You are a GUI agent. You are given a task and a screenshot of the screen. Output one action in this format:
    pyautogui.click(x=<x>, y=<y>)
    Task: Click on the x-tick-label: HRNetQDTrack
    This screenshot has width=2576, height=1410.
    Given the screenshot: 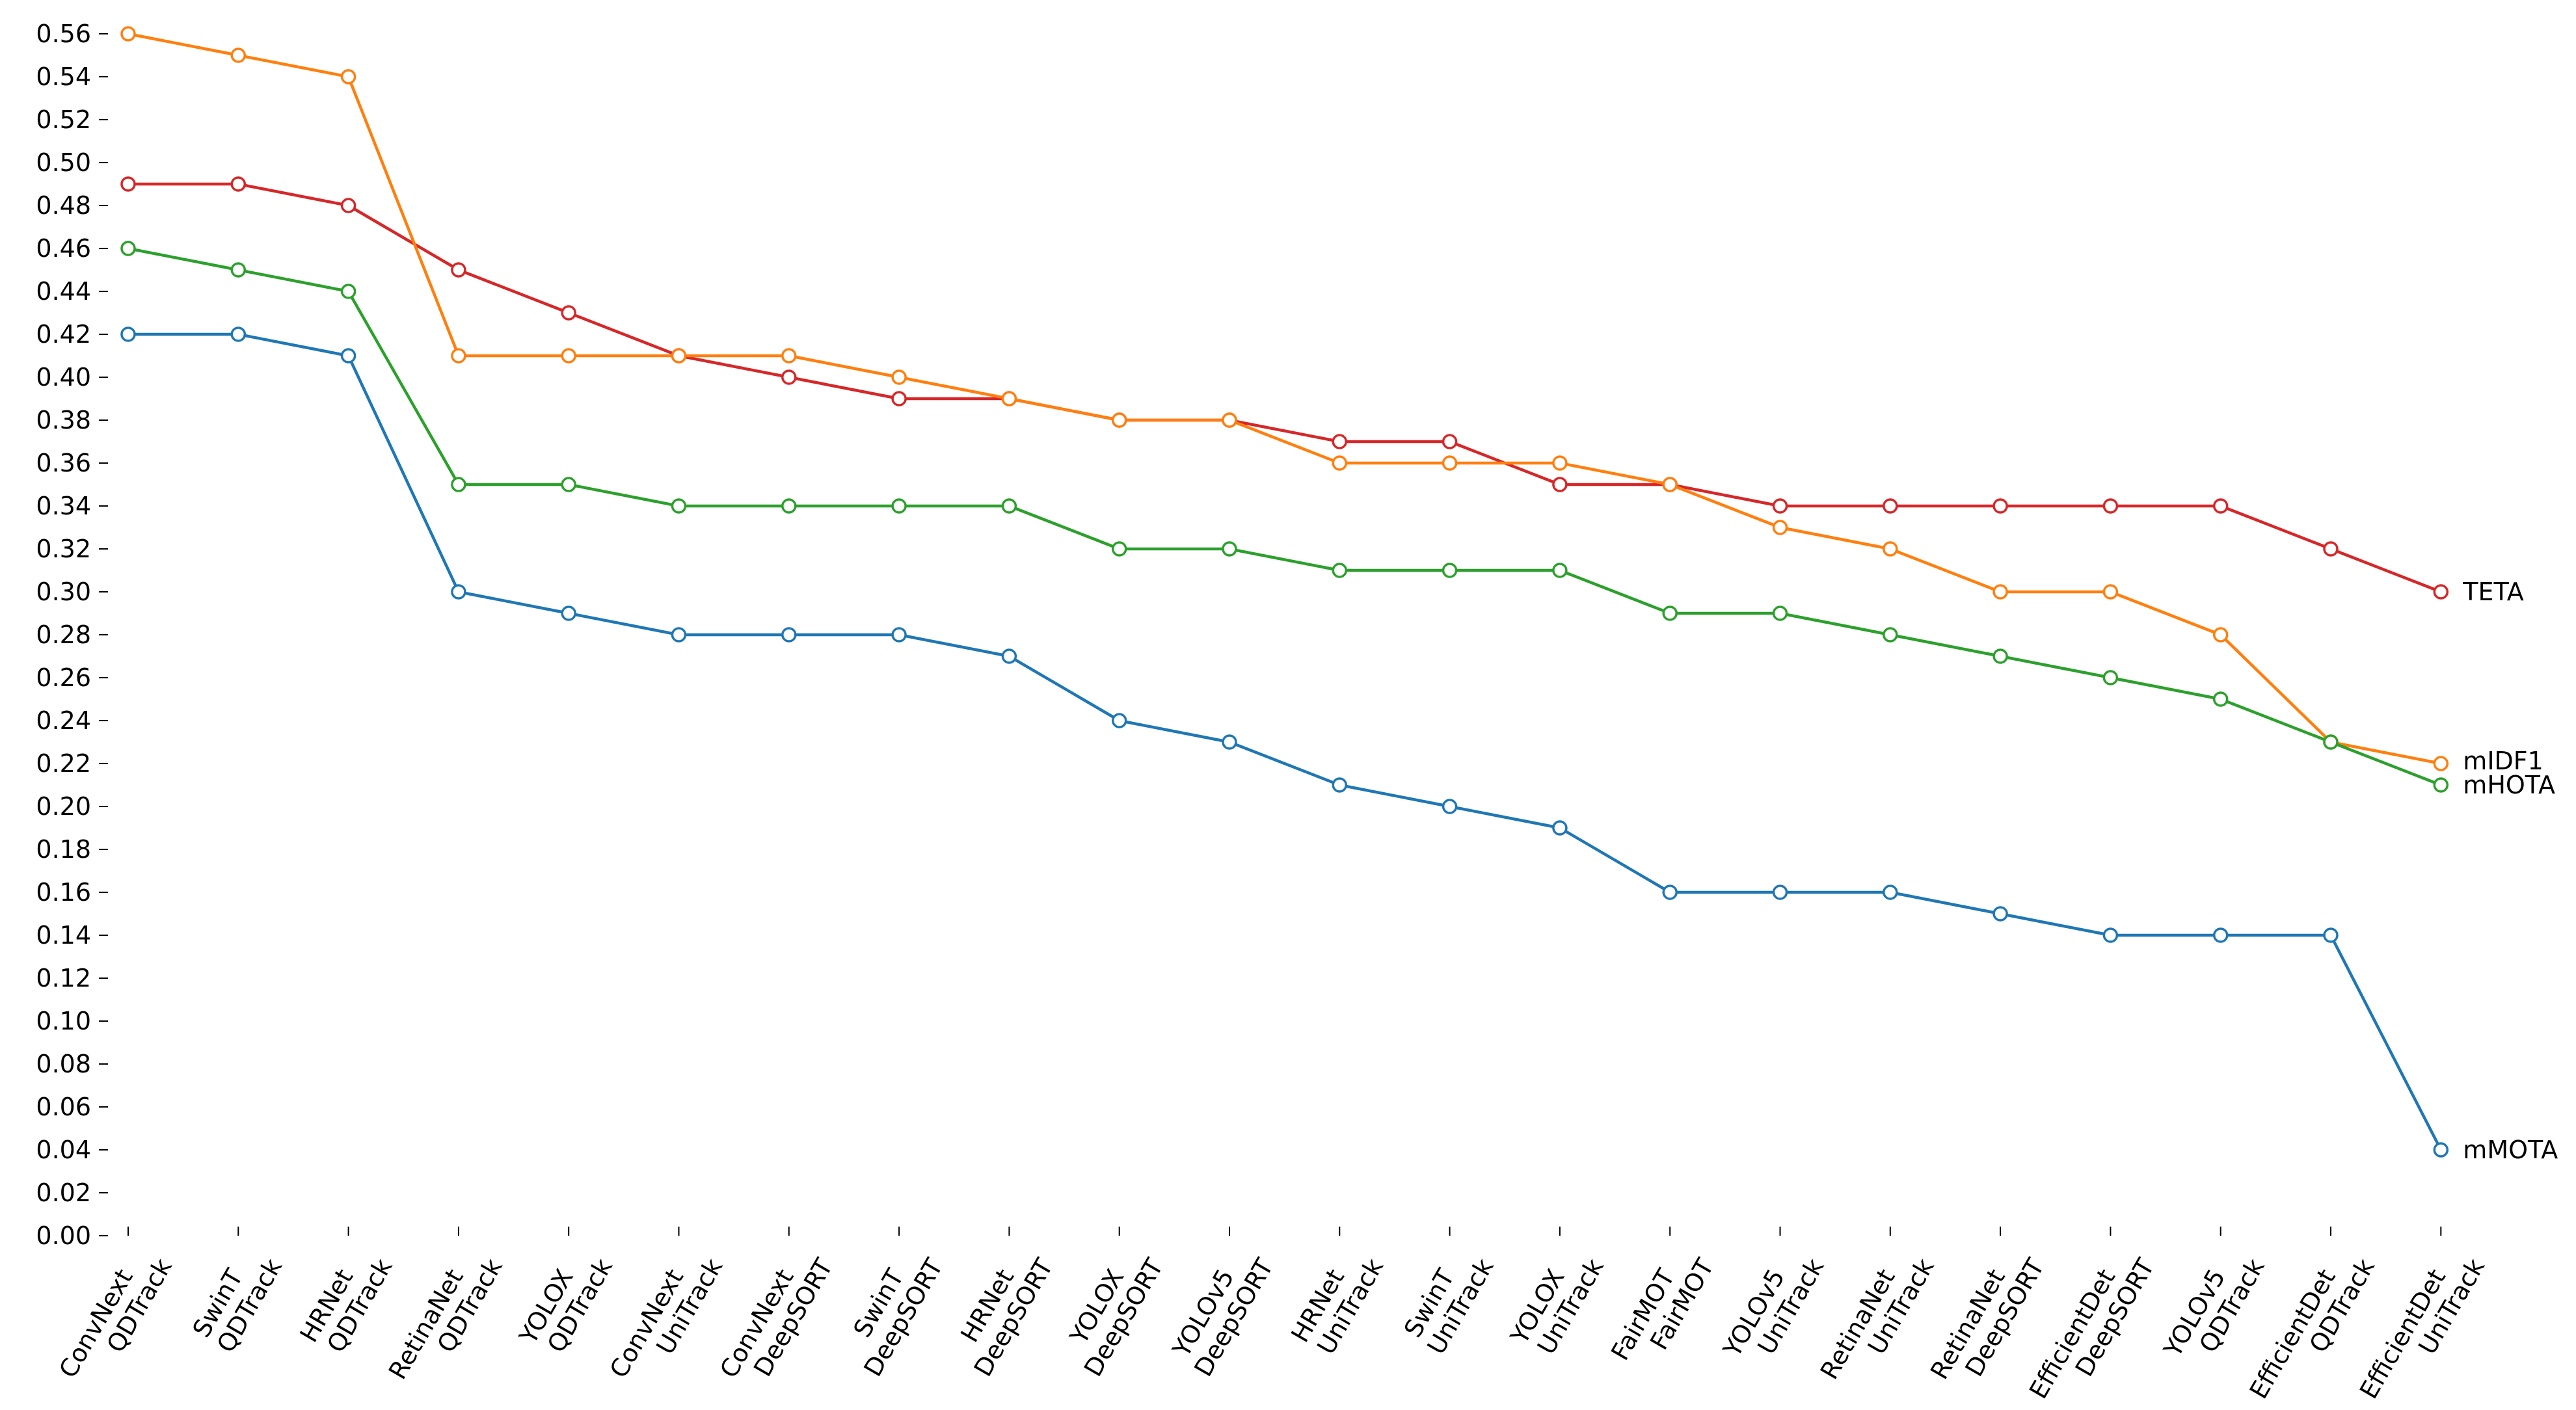 What is the action you would take?
    pyautogui.click(x=345, y=1300)
    